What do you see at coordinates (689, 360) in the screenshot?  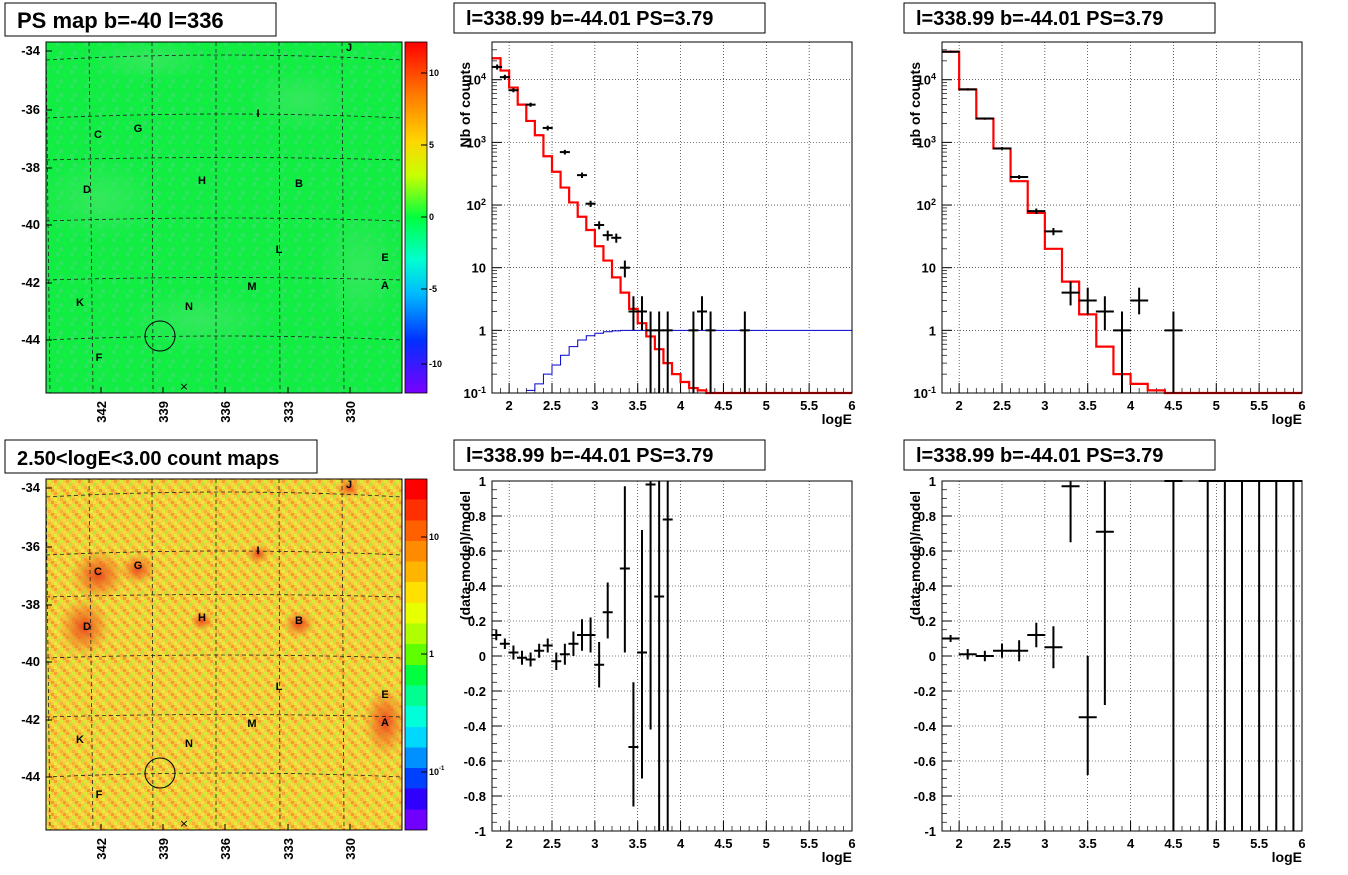 I see `spec1-background-model-line` at bounding box center [689, 360].